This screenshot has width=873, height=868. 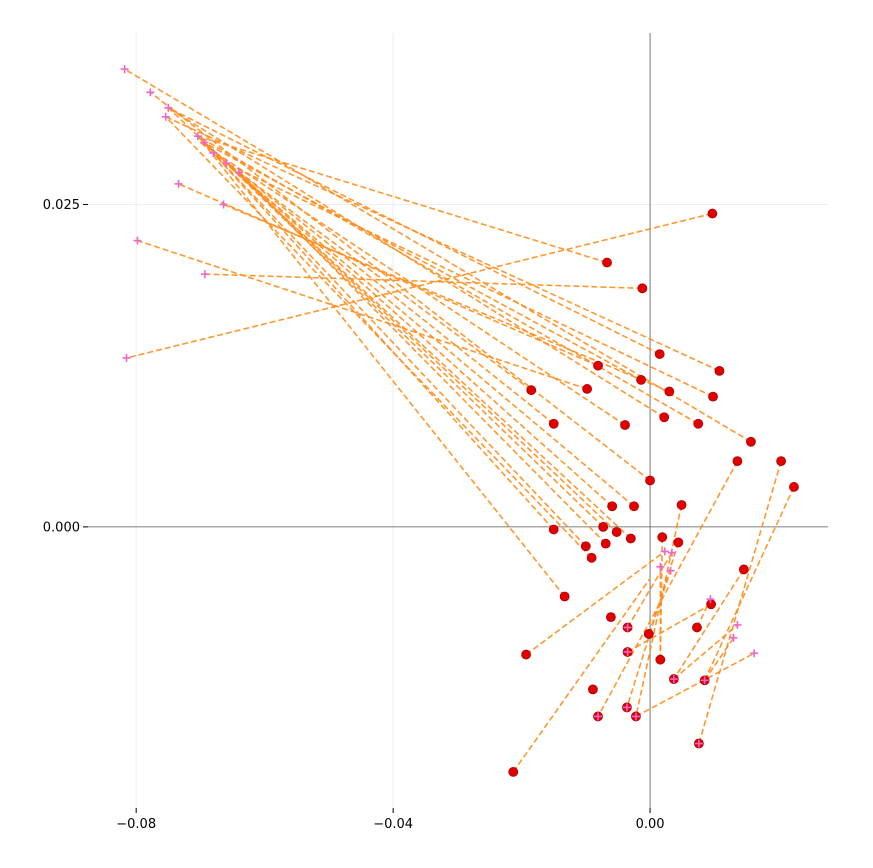 What do you see at coordinates (61, 205) in the screenshot?
I see `y-tick-label: 0.025` at bounding box center [61, 205].